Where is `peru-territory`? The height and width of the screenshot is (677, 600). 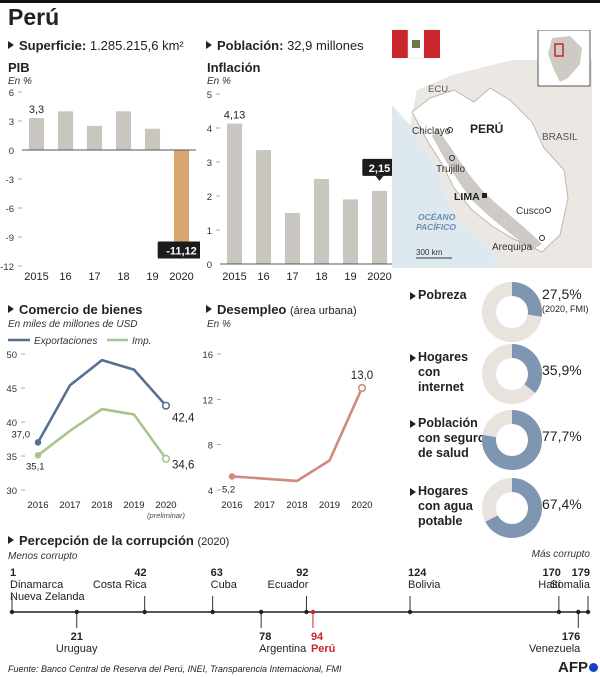 peru-territory is located at coordinates (490, 170).